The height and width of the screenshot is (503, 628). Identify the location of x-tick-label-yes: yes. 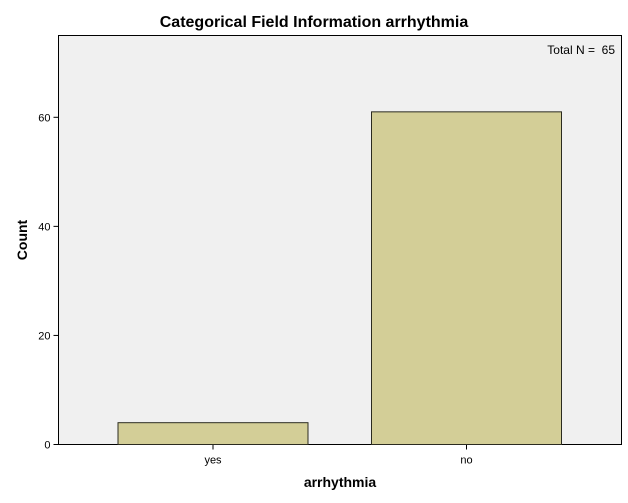
(213, 461).